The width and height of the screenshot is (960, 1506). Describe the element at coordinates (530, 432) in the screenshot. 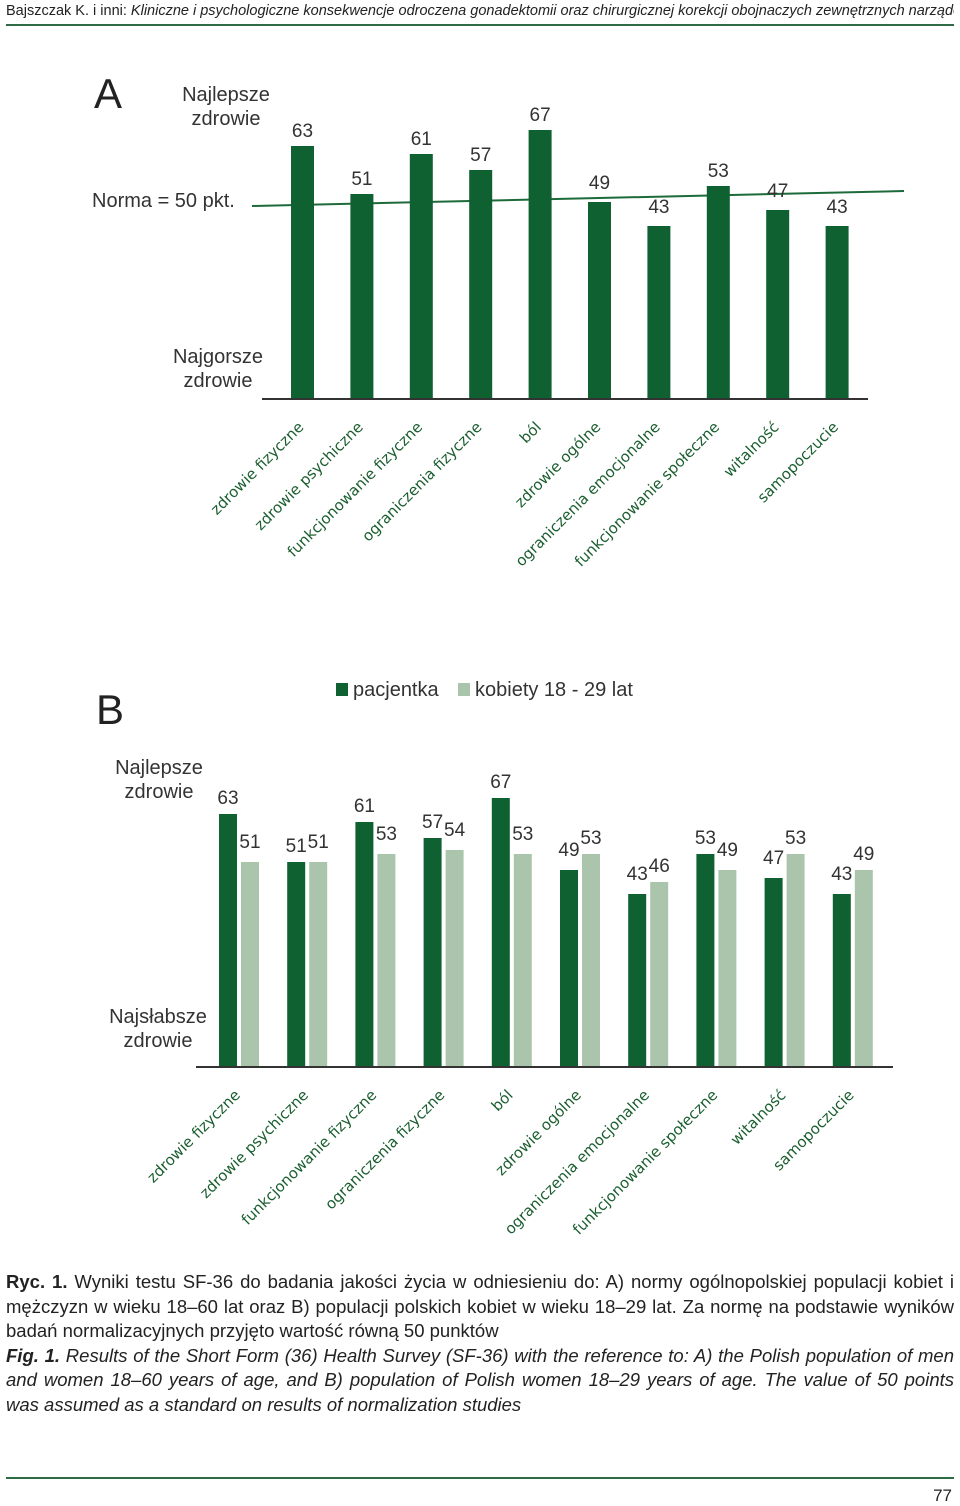

I see `category-label-a-5: ból` at that location.